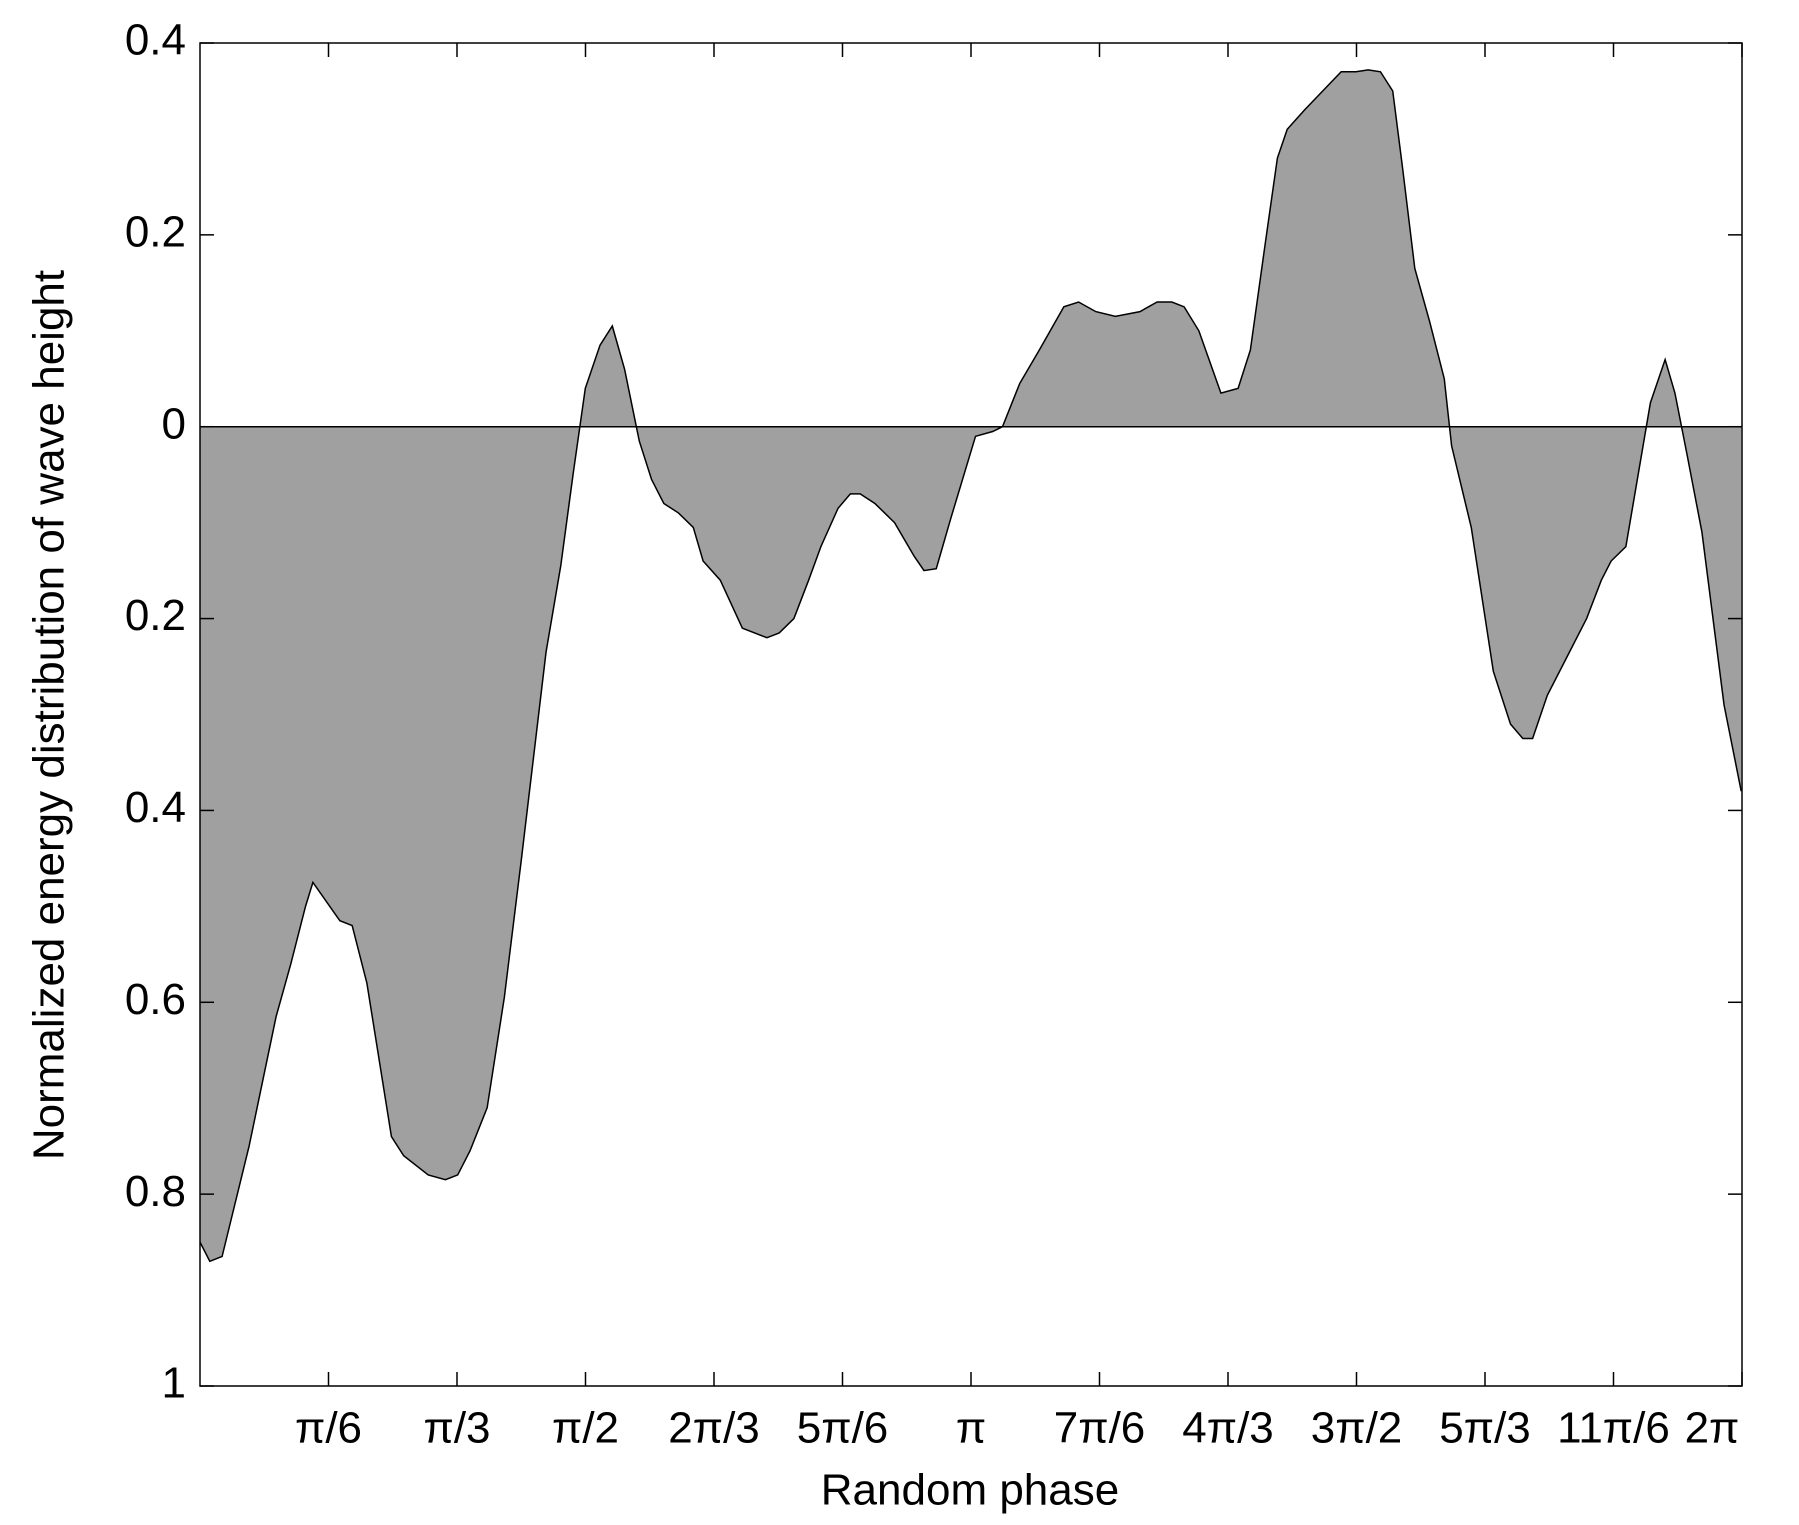 This screenshot has width=1799, height=1525. Describe the element at coordinates (155, 1191) in the screenshot. I see `y-tick-label: 0.8` at that location.